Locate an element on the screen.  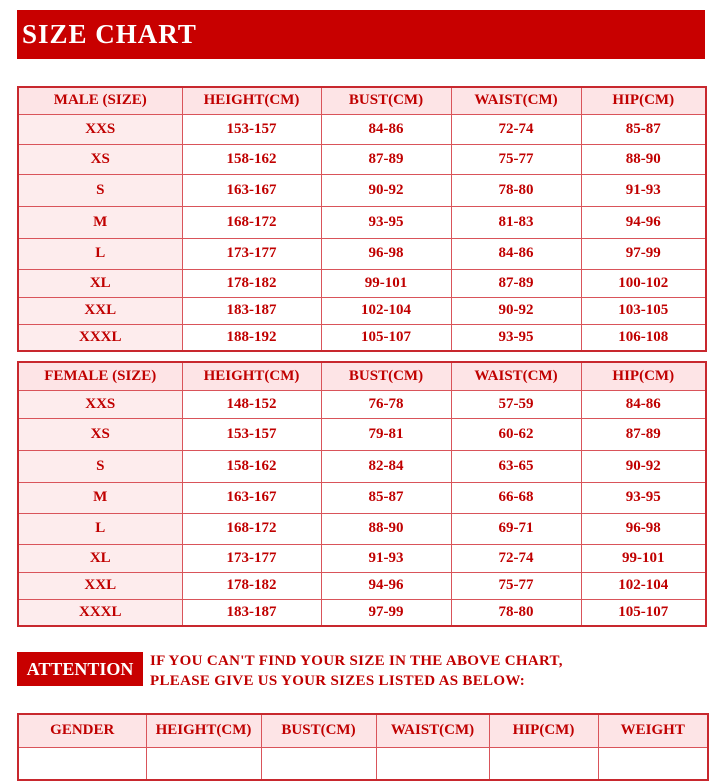
table-cell: 66-68 is located at coordinates (516, 497).